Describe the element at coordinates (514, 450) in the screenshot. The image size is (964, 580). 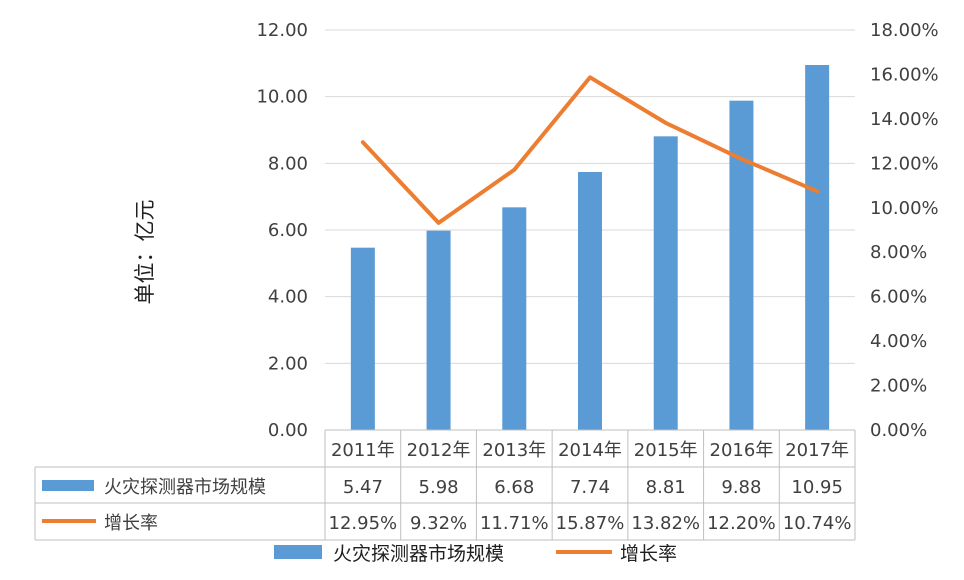
I see `x-tick-label: 2013年` at that location.